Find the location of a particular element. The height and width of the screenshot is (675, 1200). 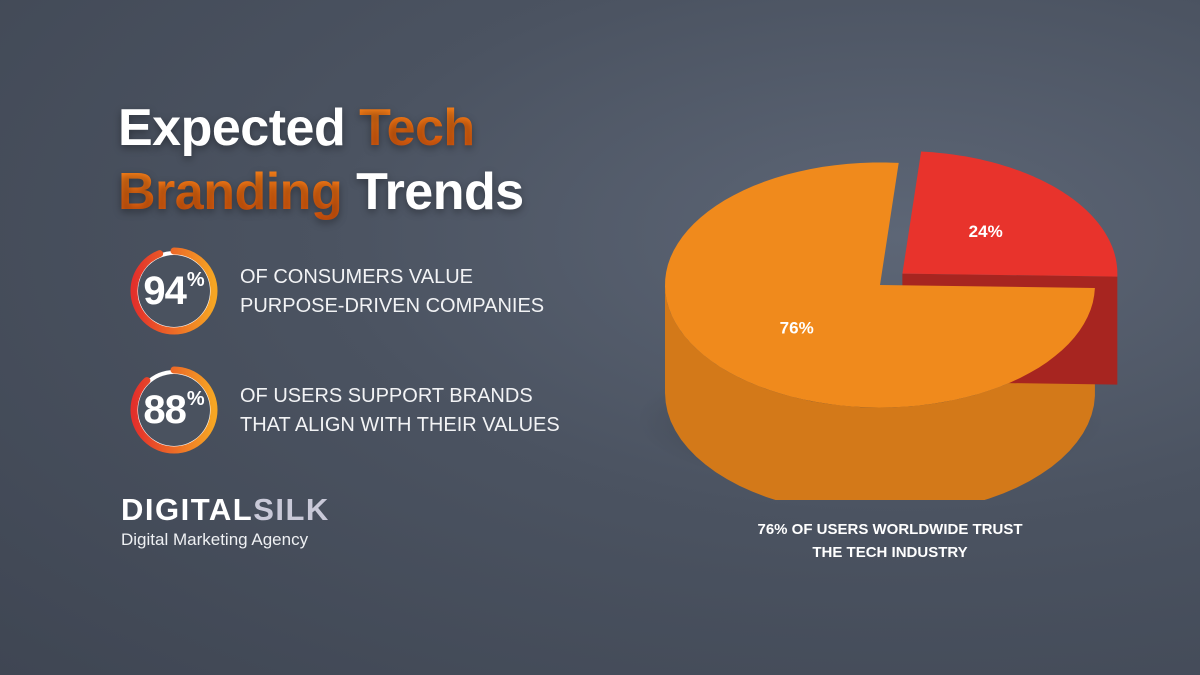

title-line-2: Branding Trends is located at coordinates (321, 192).